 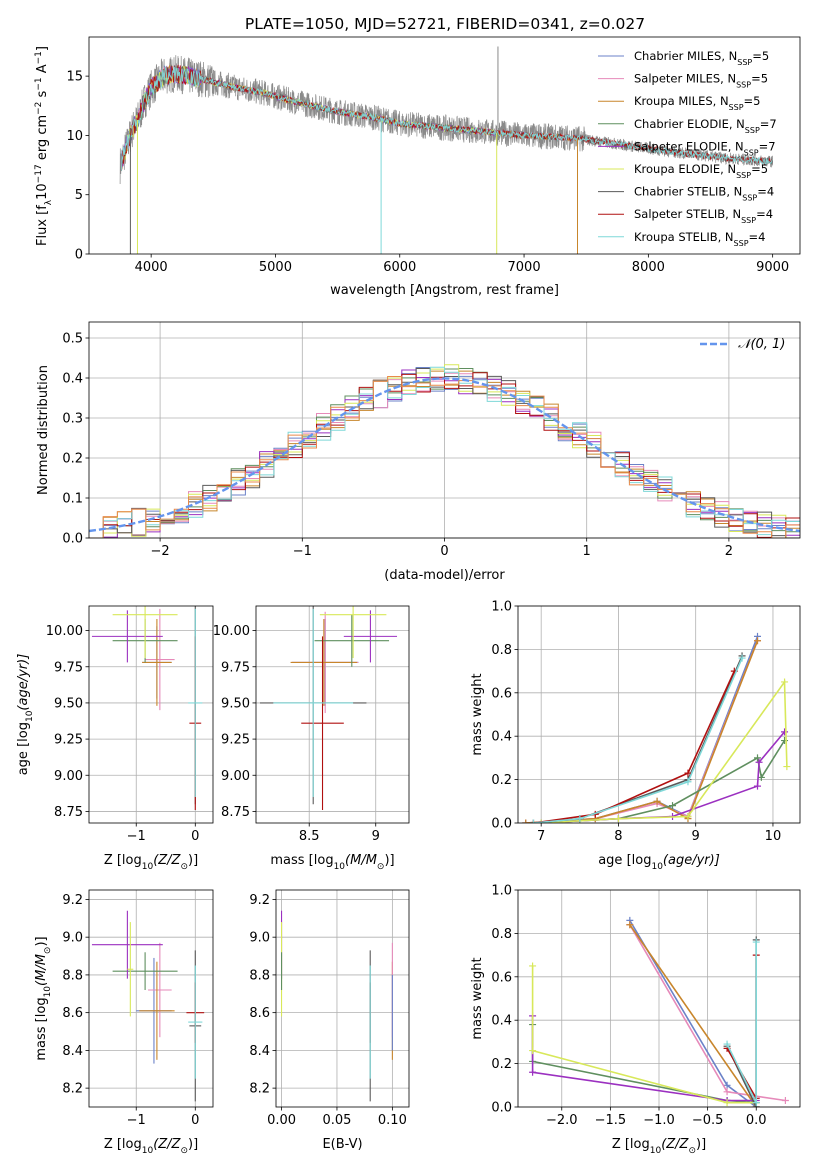 I want to click on label-part: ], so click(x=42, y=48).